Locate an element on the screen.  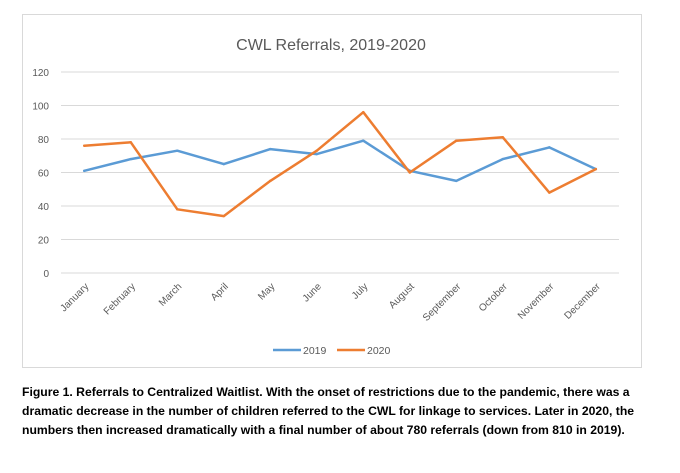
x-tick-label: August is located at coordinates (402, 296).